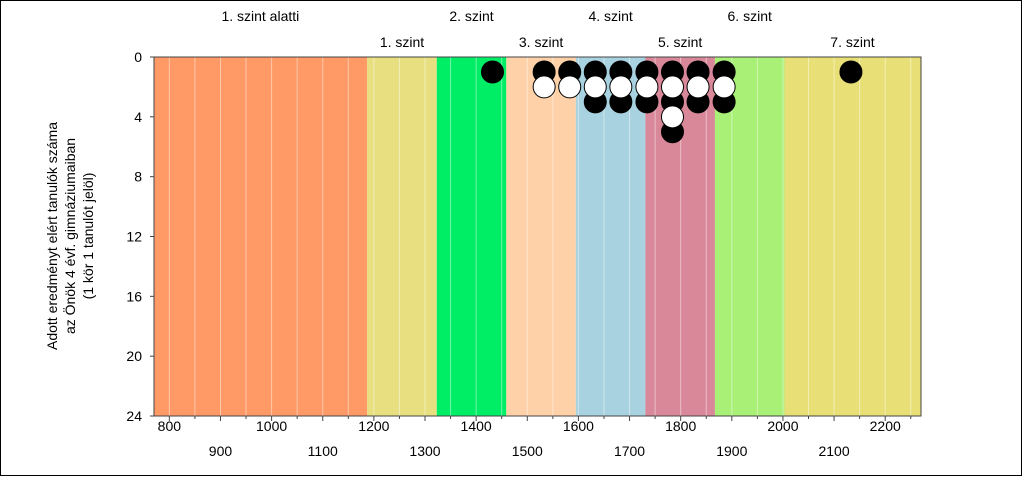 Image resolution: width=1024 pixels, height=478 pixels. Describe the element at coordinates (88, 236) in the screenshot. I see `y-axis-title: (1 kör 1 tanulót jelöl)` at that location.